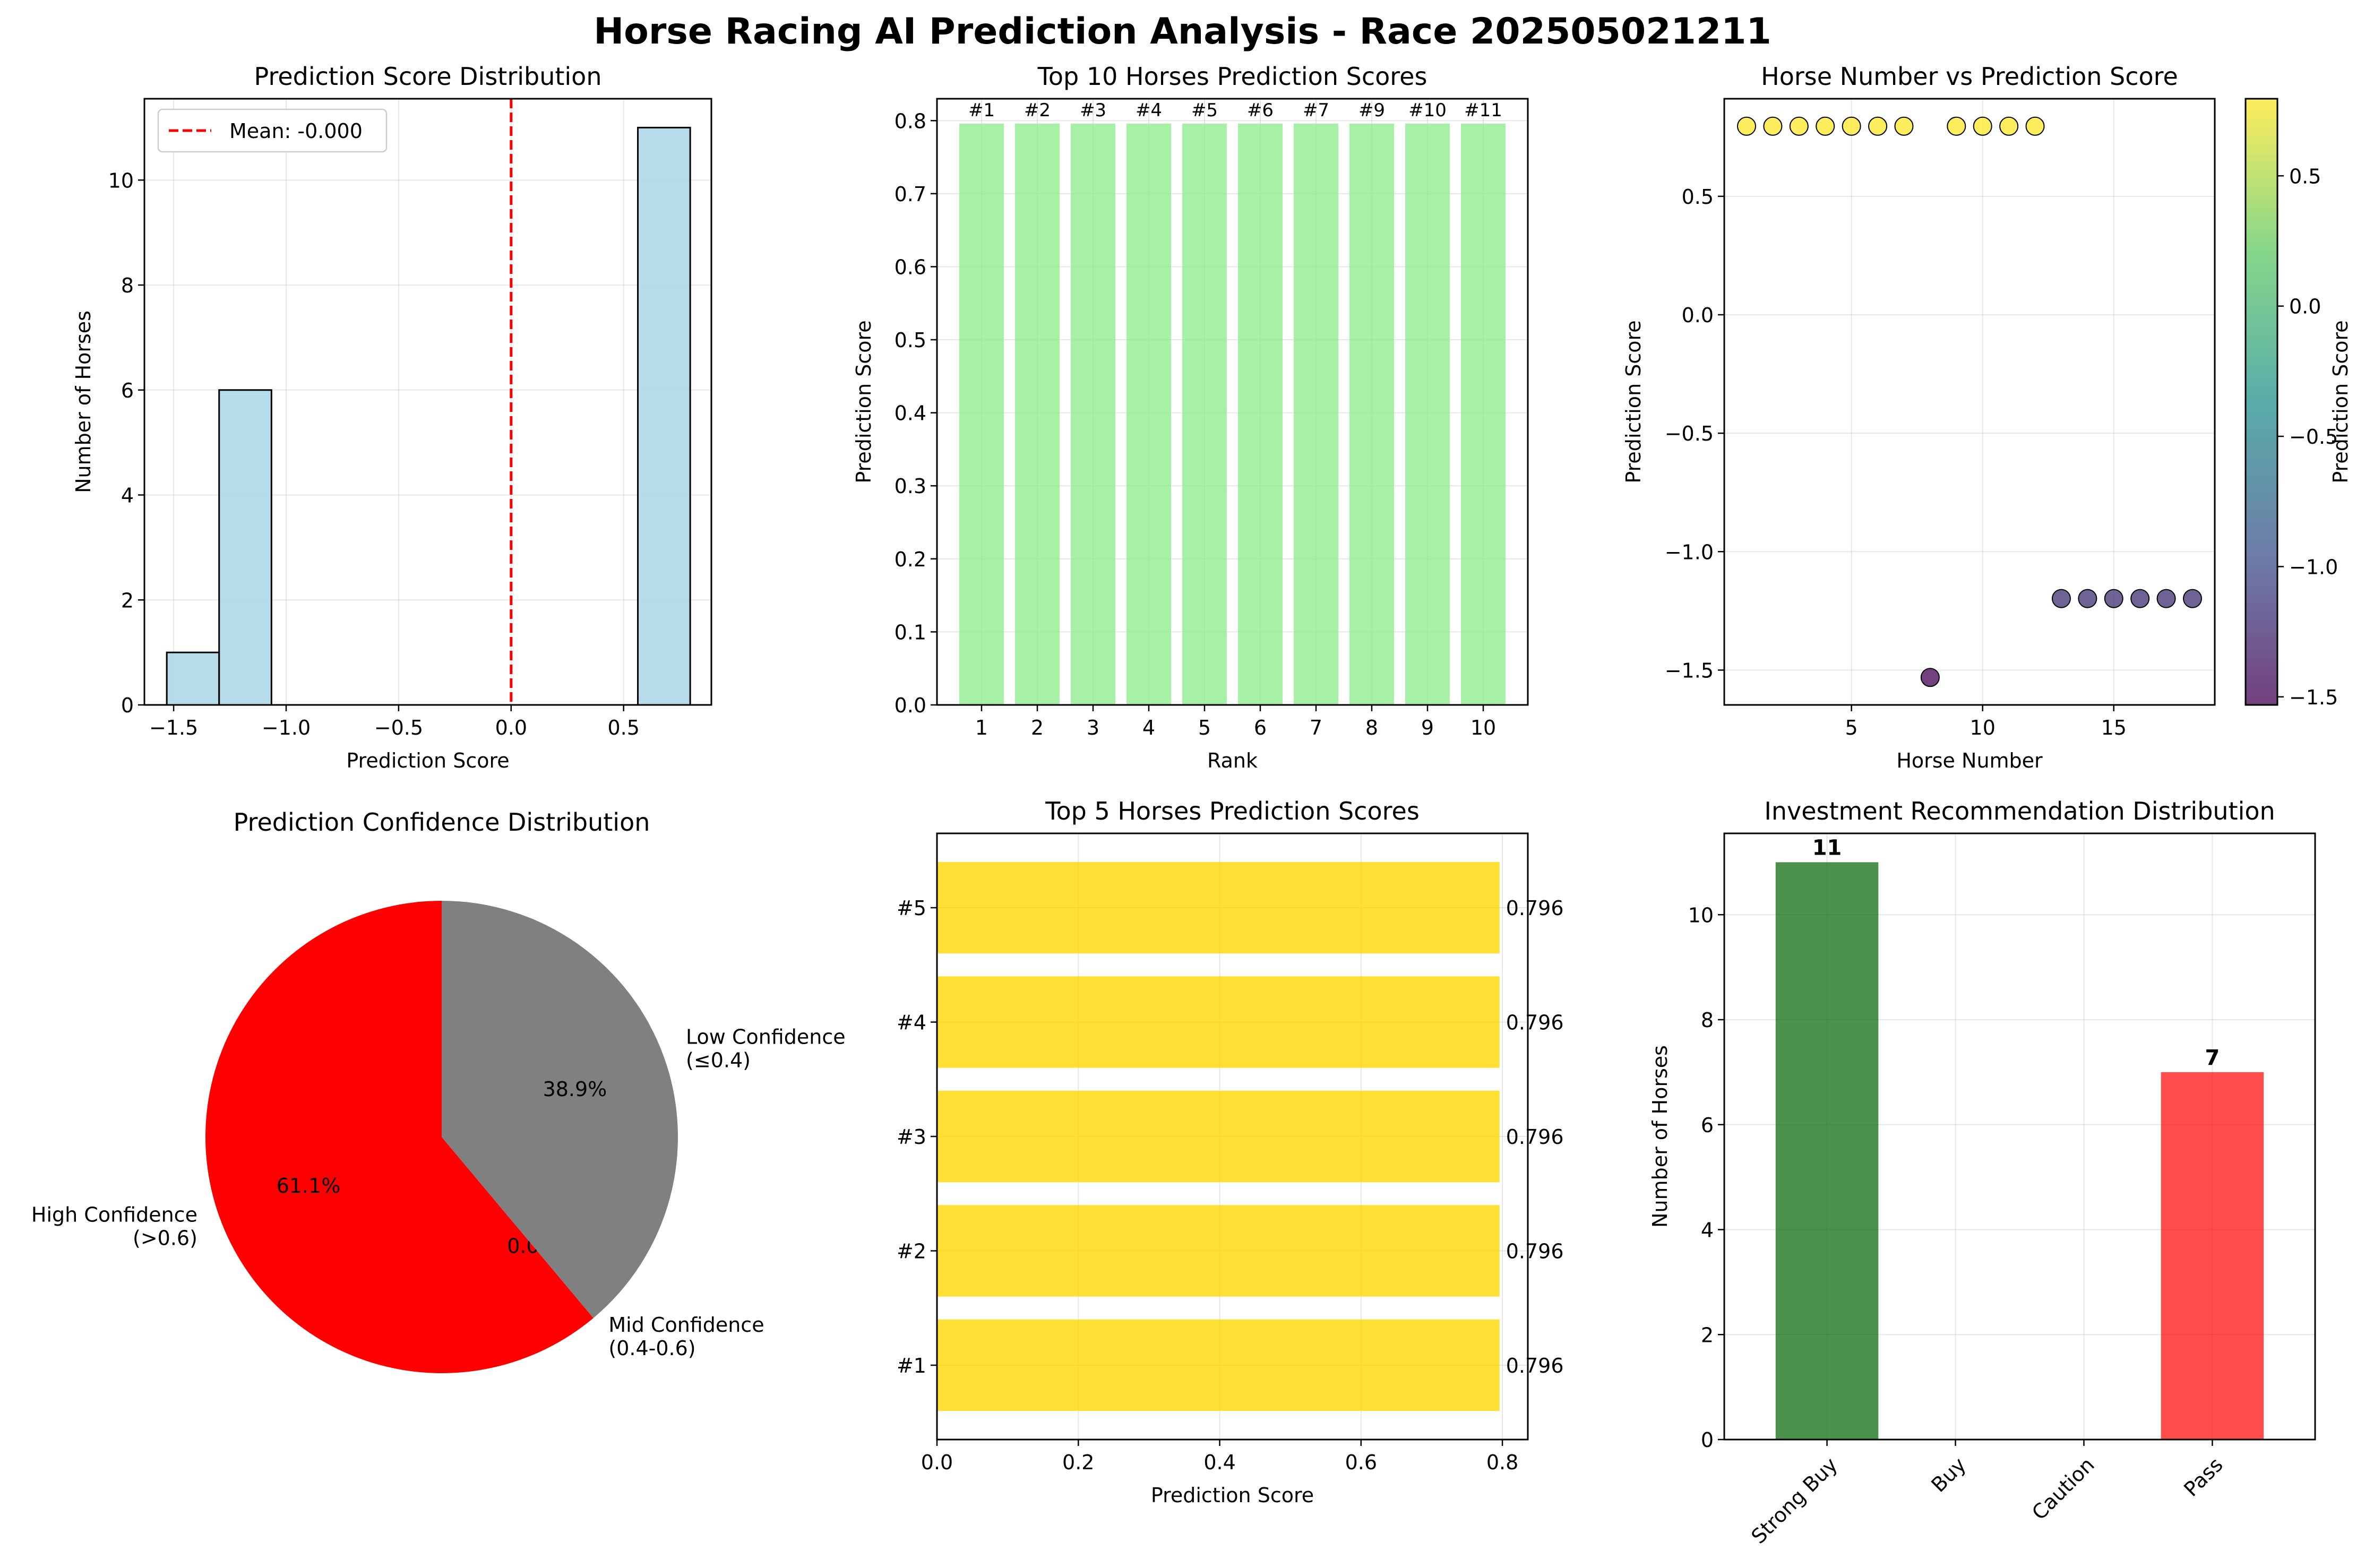 Image resolution: width=2365 pixels, height=1568 pixels. What do you see at coordinates (1232, 77) in the screenshot?
I see `chart-title: Top 10 Horses Prediction Scores` at bounding box center [1232, 77].